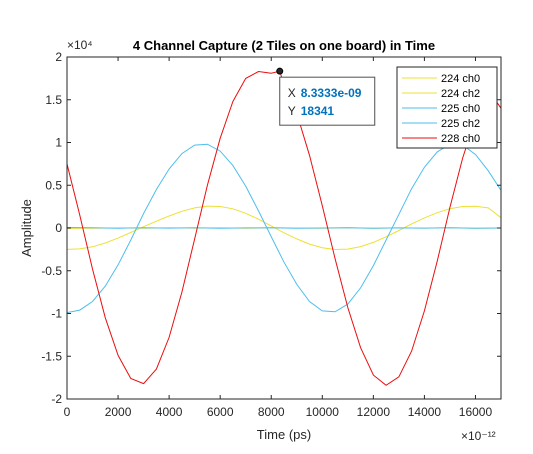  I want to click on x-tick-label: 2000, so click(118, 412).